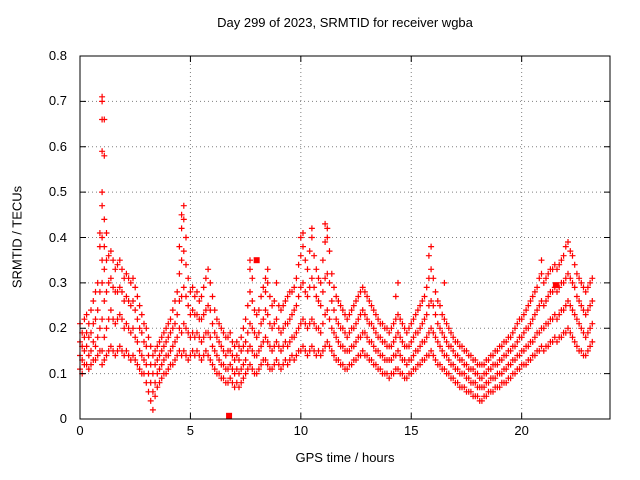 The height and width of the screenshot is (480, 640). I want to click on y-tick-label: 0.2, so click(57, 328).